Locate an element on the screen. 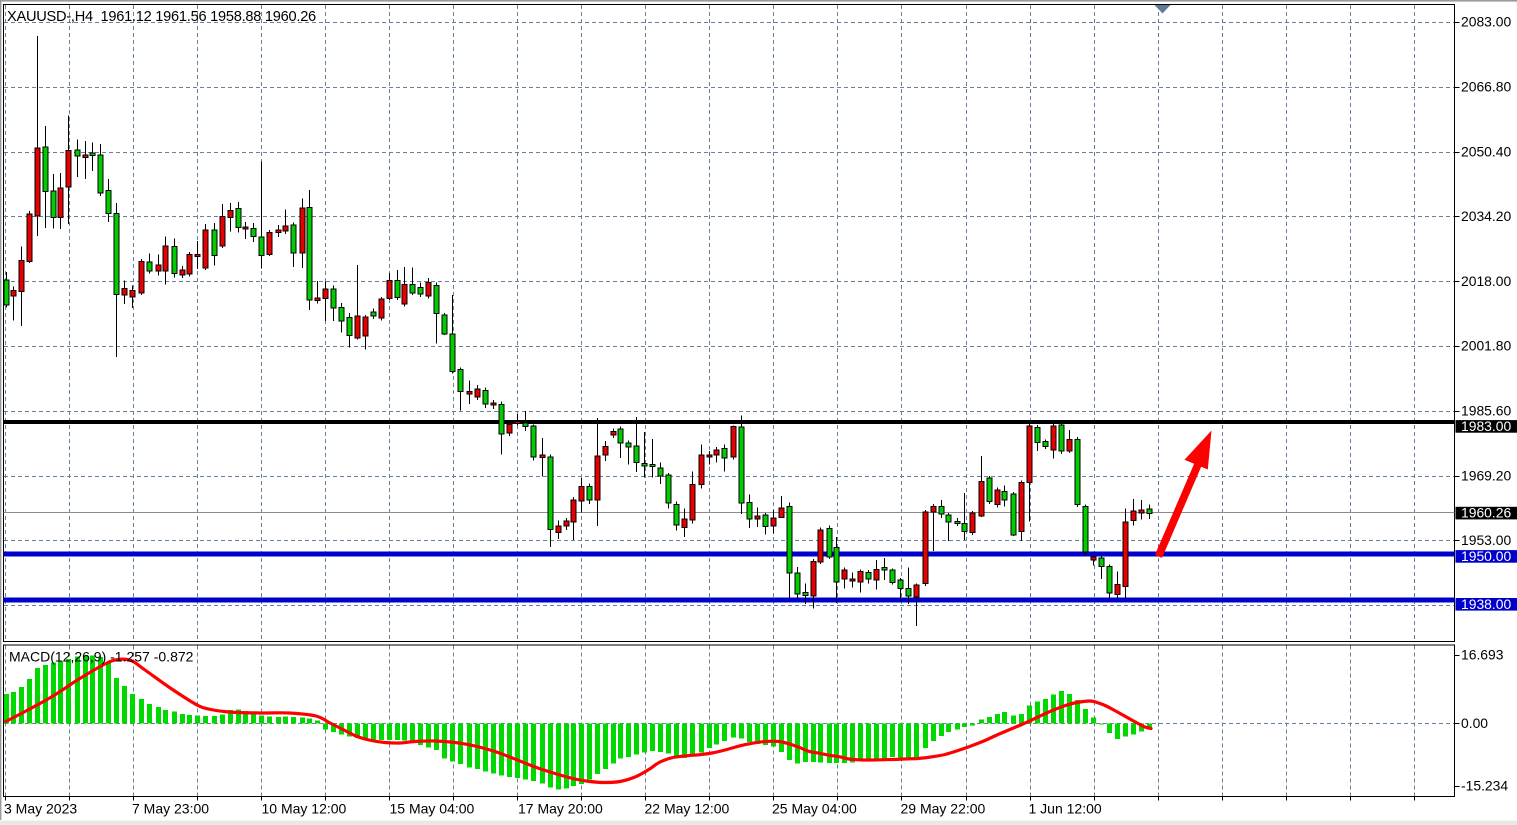  svg-text: 22 May 12:00 is located at coordinates (687, 809).